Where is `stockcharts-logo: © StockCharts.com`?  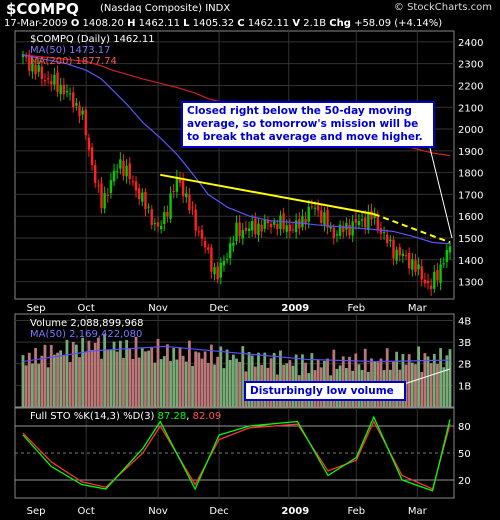
stockcharts-logo: © StockCharts.com is located at coordinates (442, 7).